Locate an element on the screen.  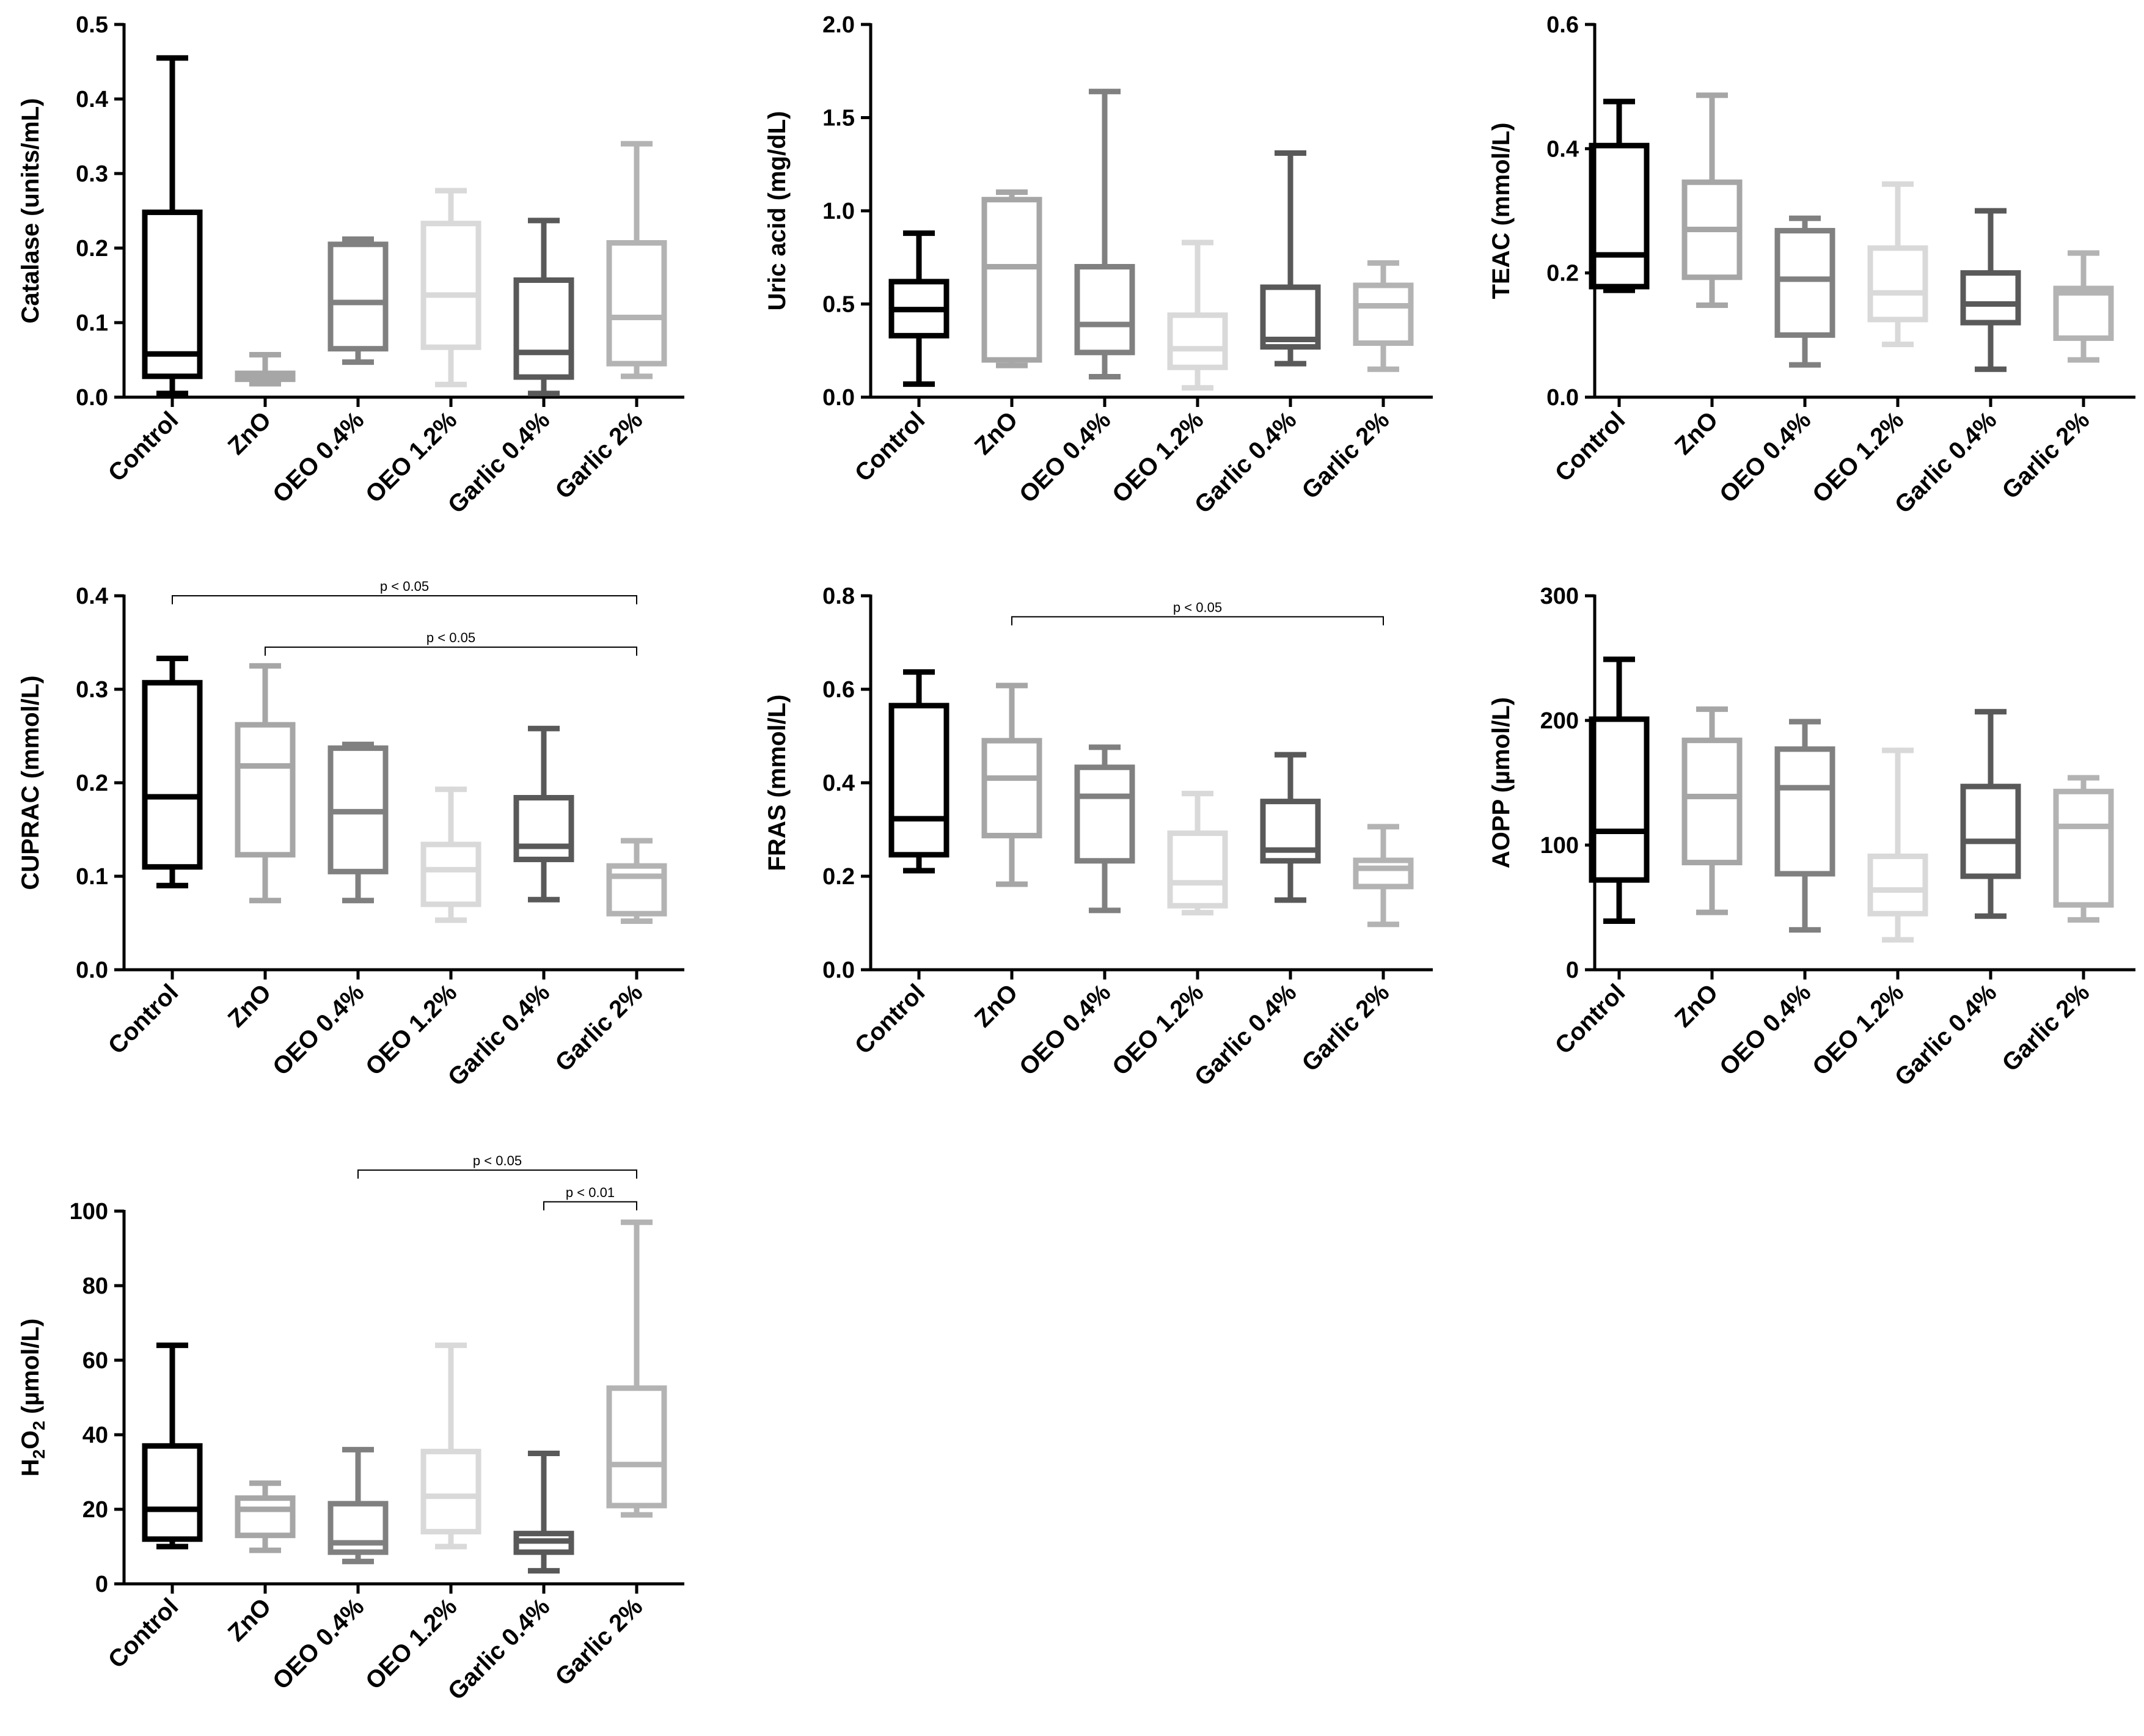
ylabel-subscript: 2 is located at coordinates (38, 1454).